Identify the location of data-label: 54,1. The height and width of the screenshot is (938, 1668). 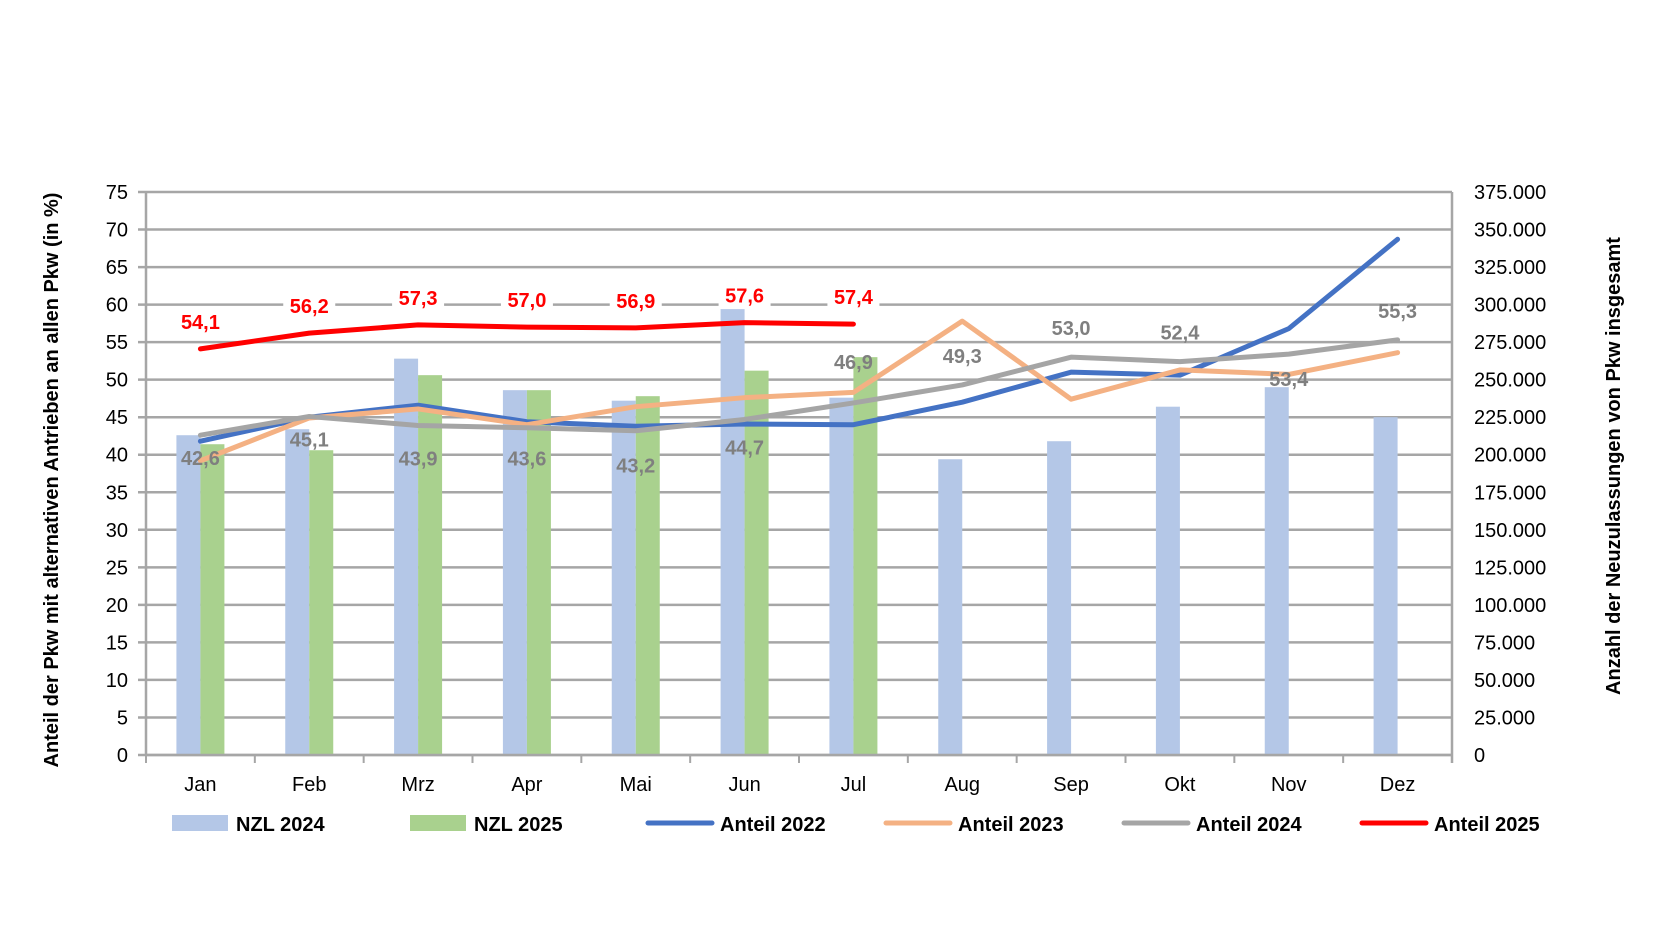
(200, 323).